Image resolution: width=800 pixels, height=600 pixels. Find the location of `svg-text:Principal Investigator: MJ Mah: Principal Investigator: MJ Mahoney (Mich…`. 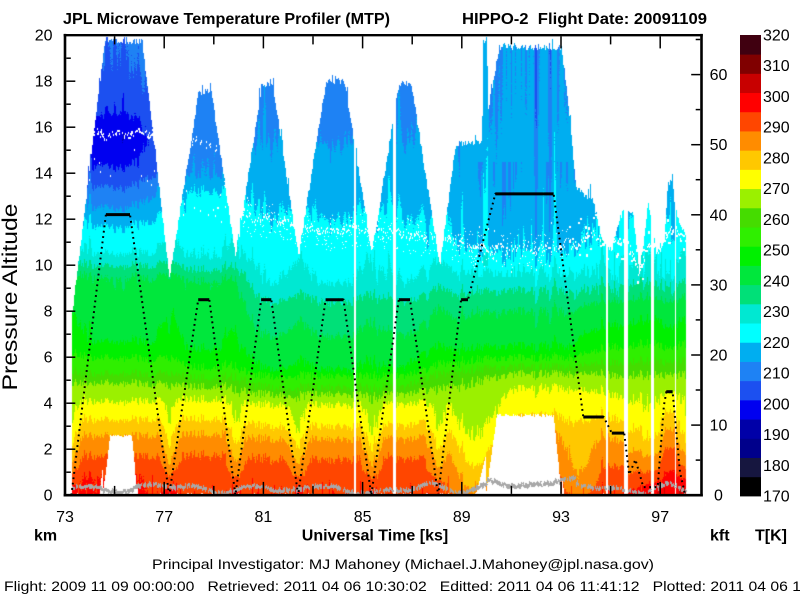

svg-text:Principal Investigator: MJ Mah: Principal Investigator: MJ Mahoney (Mich… is located at coordinates (403, 564).